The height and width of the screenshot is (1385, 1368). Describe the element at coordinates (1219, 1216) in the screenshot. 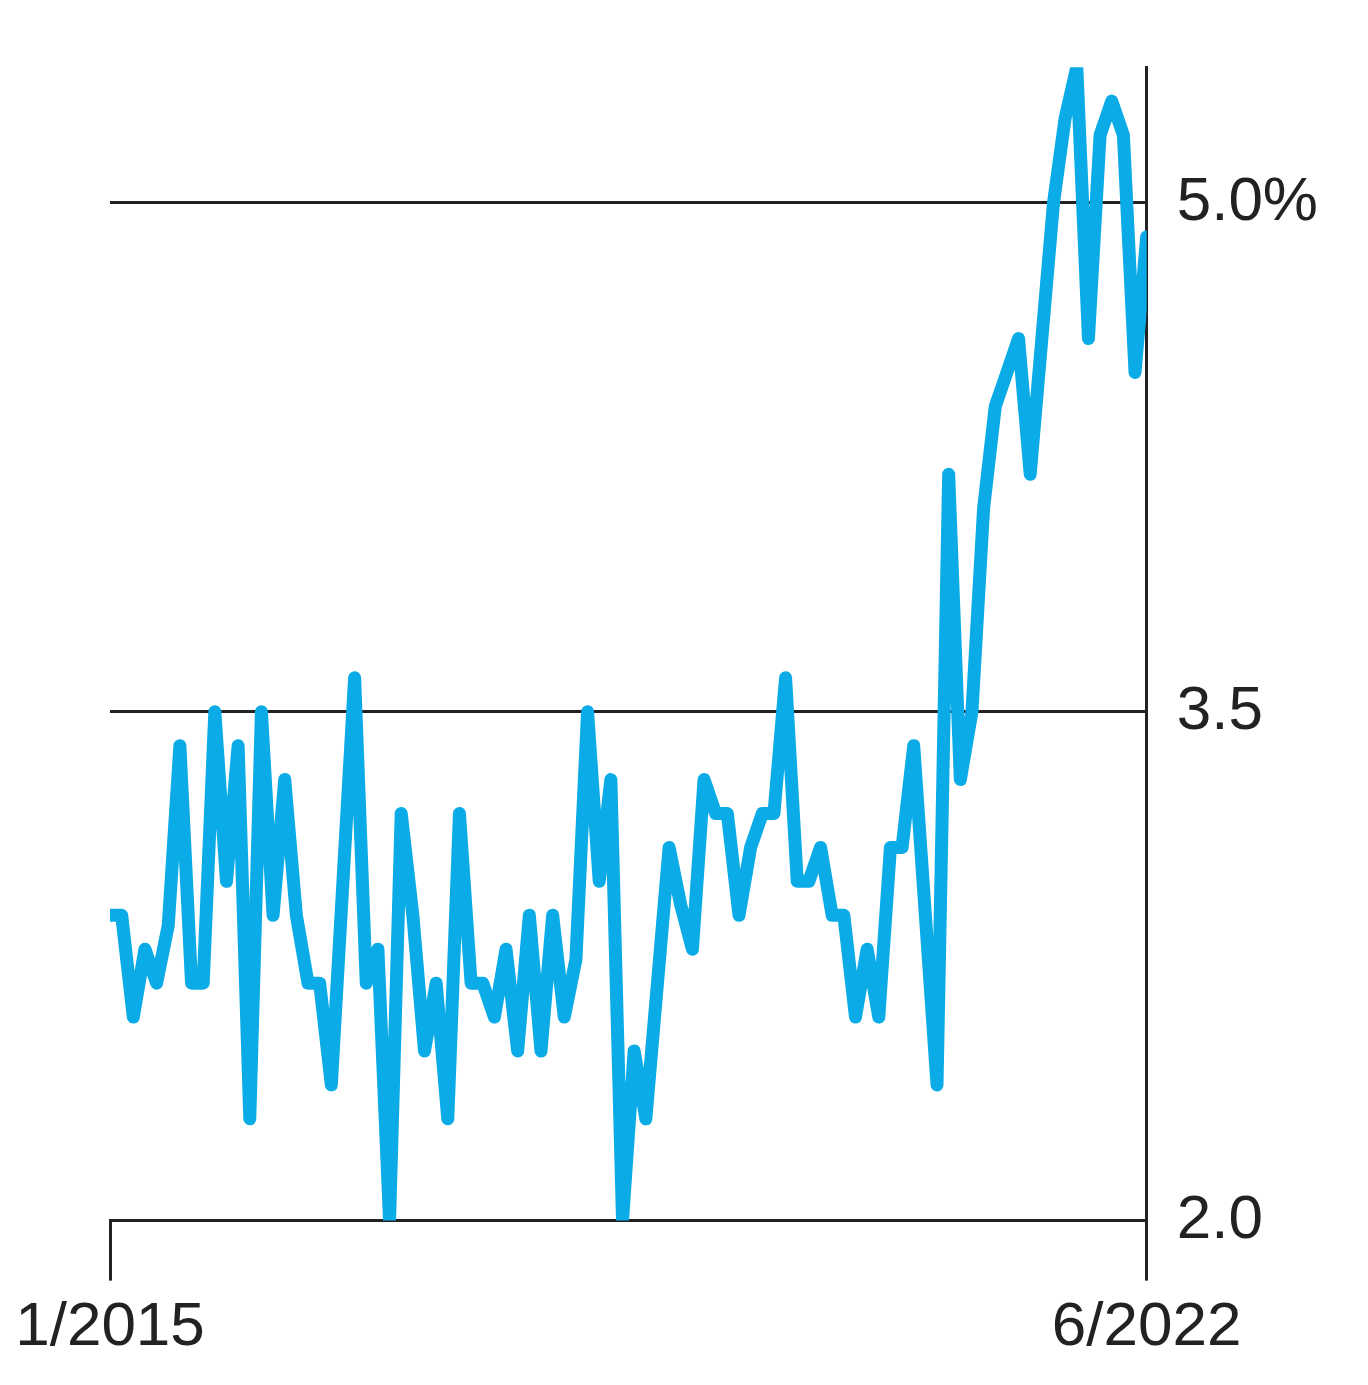

I see `y-tick-label: 2.0` at that location.